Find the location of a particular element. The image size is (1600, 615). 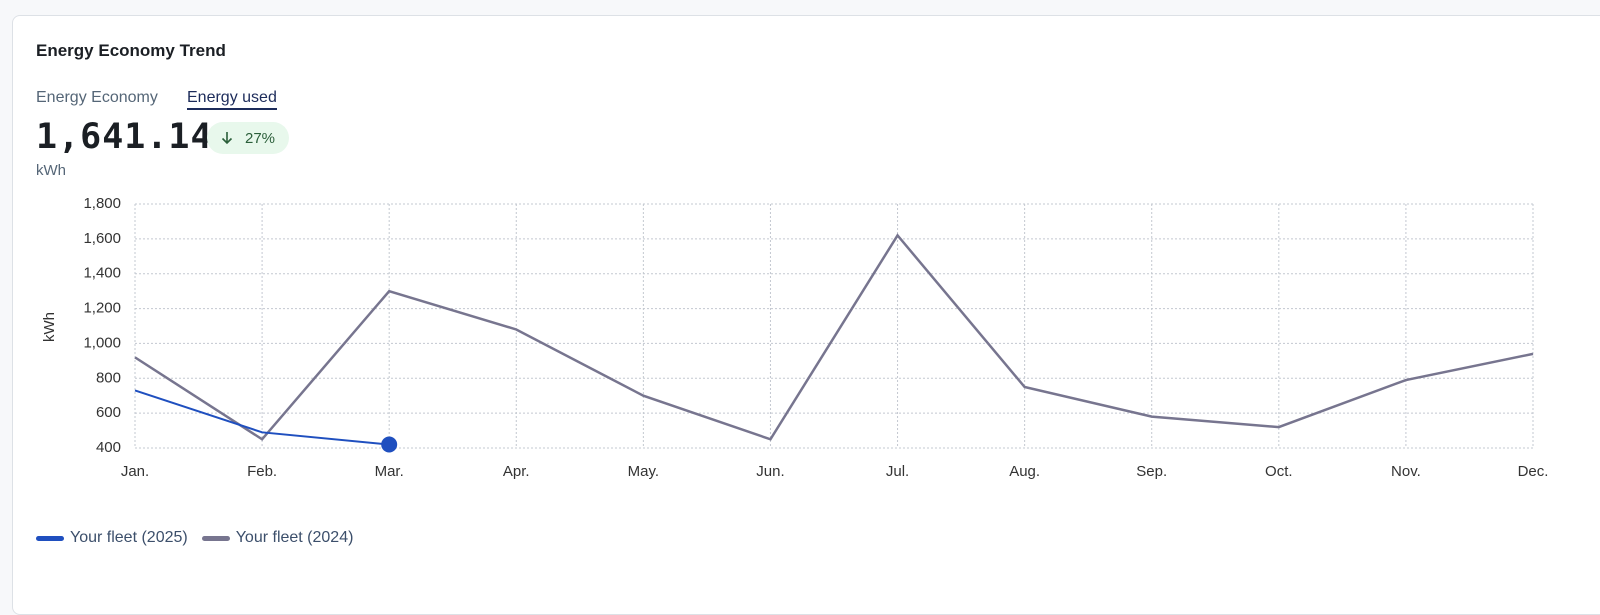

y-tick-label: 800 is located at coordinates (108, 377).